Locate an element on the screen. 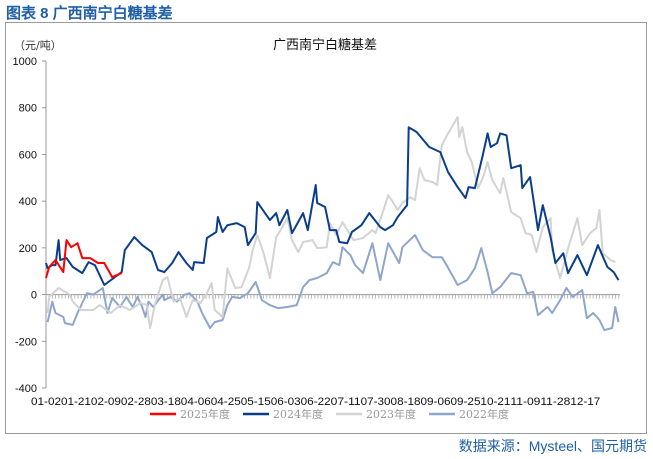 Image resolution: width=653 pixels, height=459 pixels. x-tick-label: 02-28 is located at coordinates (136, 402).